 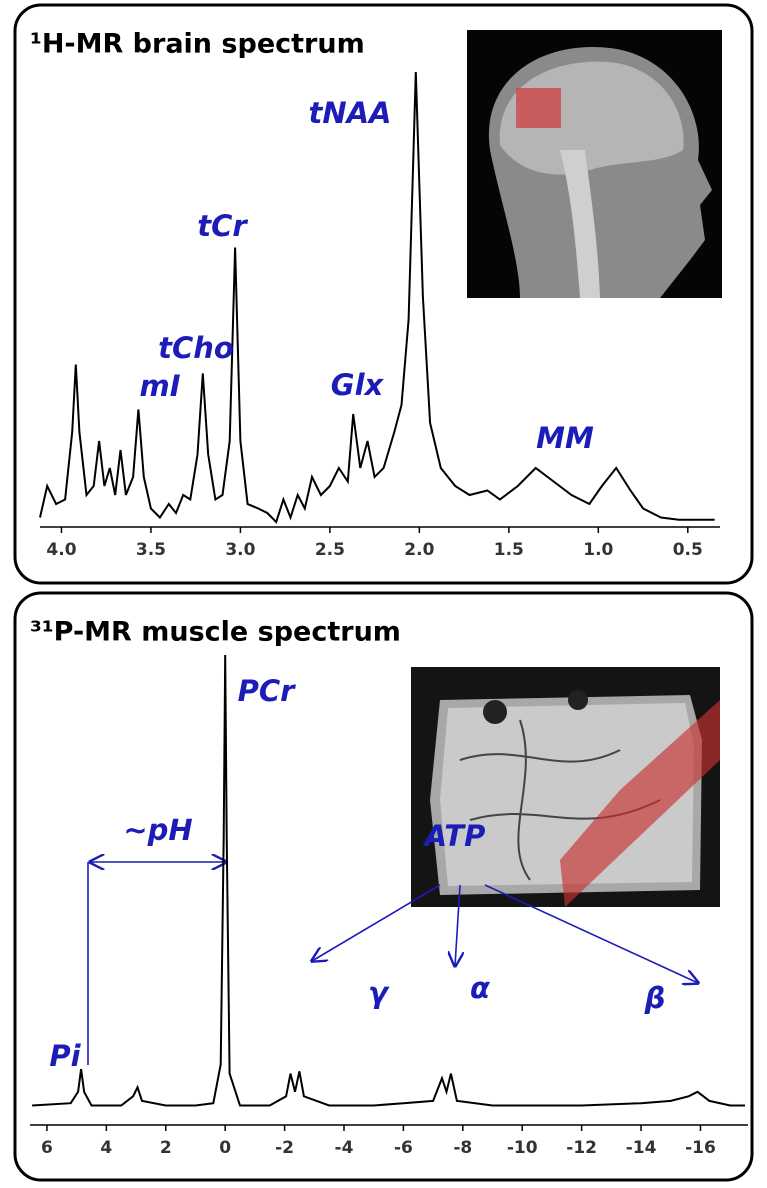 What do you see at coordinates (454, 836) in the screenshot?
I see `peak-label: ATP` at bounding box center [454, 836].